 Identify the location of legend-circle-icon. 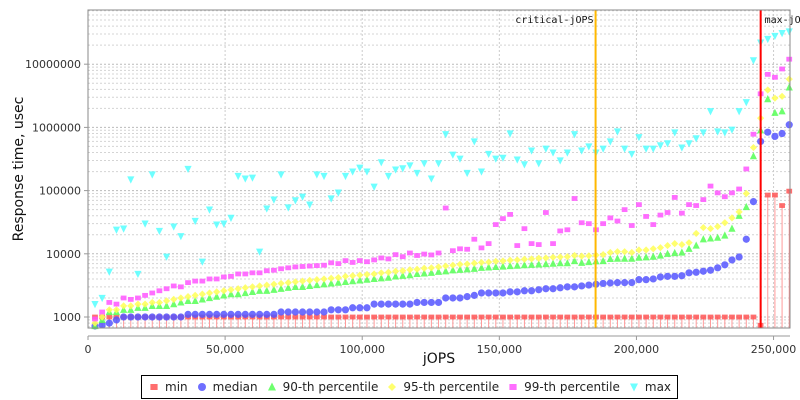
(201, 387).